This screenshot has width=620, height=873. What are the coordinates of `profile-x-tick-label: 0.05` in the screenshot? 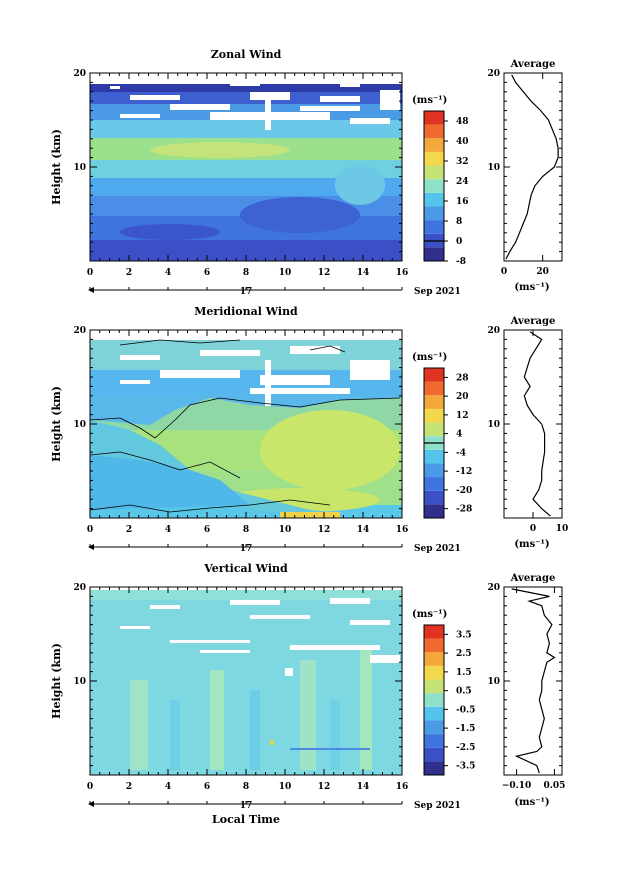 It's located at (554, 786).